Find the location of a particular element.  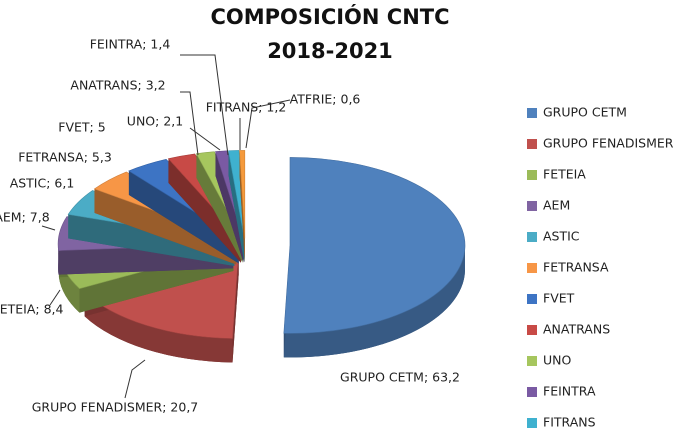

legend-label: AEM is located at coordinates (556, 205).